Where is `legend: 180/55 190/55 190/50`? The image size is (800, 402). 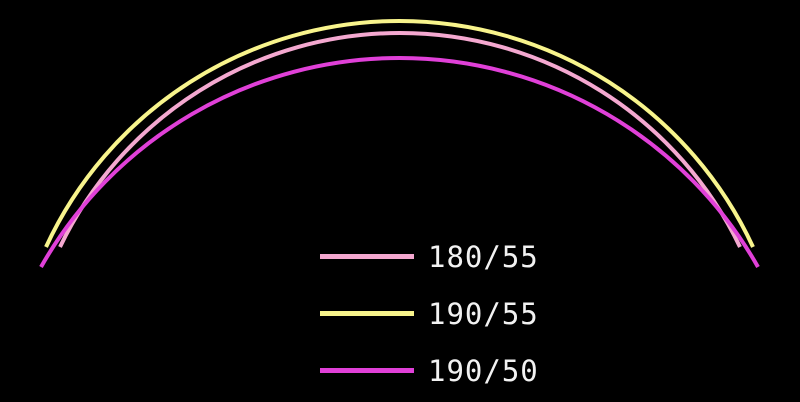 legend: 180/55 190/55 190/50 is located at coordinates (429, 313).